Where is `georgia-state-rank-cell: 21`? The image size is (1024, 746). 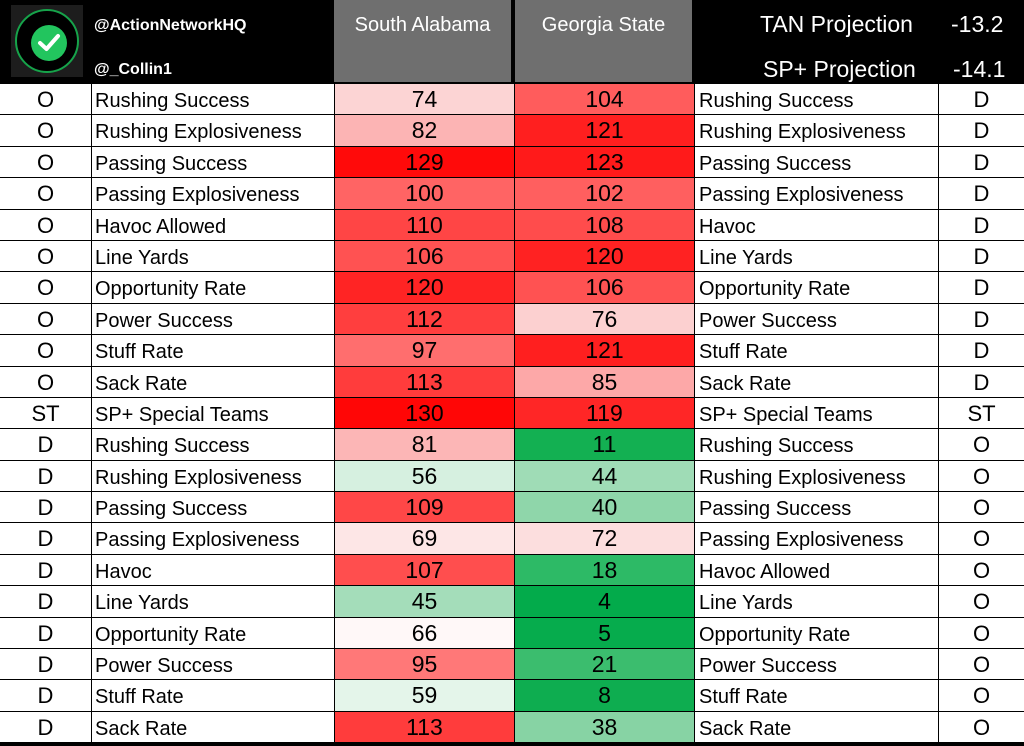
georgia-state-rank-cell: 21 is located at coordinates (604, 665).